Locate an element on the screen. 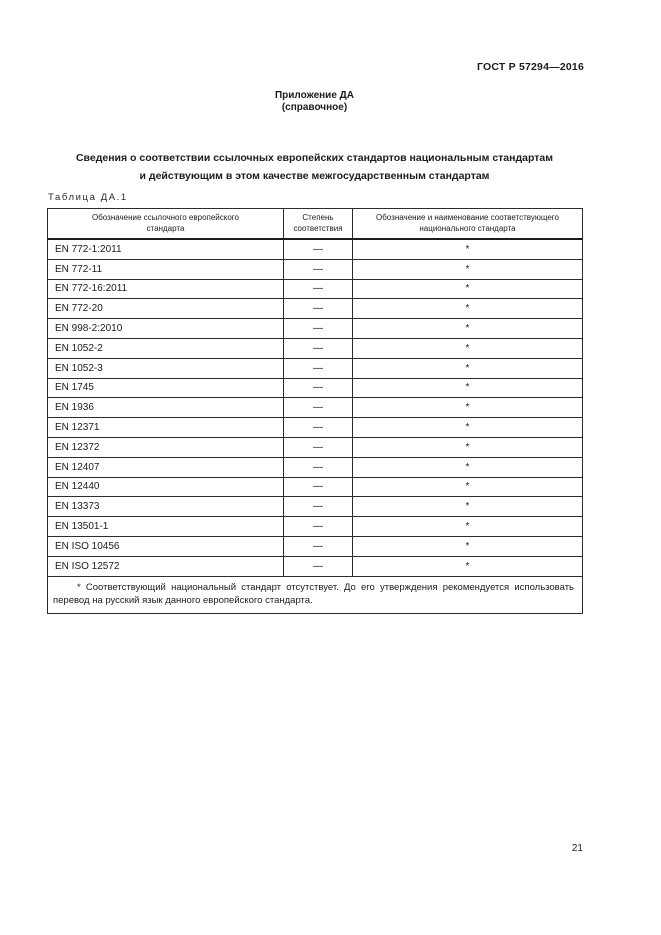 This screenshot has width=661, height=935. european-standard-cell: EN 998-2:2010 is located at coordinates (165, 328).